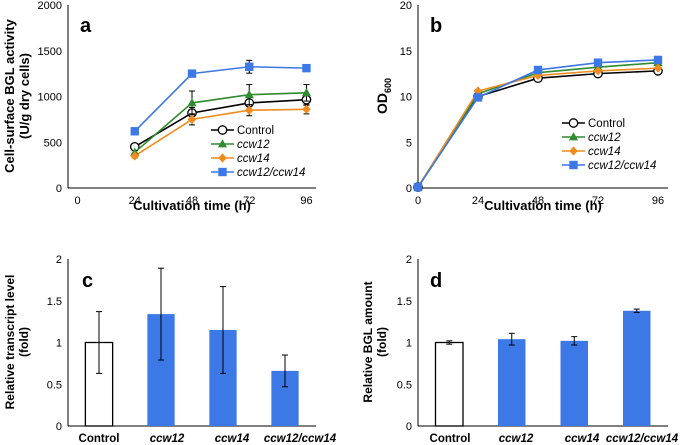 The image size is (685, 445). What do you see at coordinates (516, 439) in the screenshot?
I see `category-label-ccw12: ccw12` at bounding box center [516, 439].